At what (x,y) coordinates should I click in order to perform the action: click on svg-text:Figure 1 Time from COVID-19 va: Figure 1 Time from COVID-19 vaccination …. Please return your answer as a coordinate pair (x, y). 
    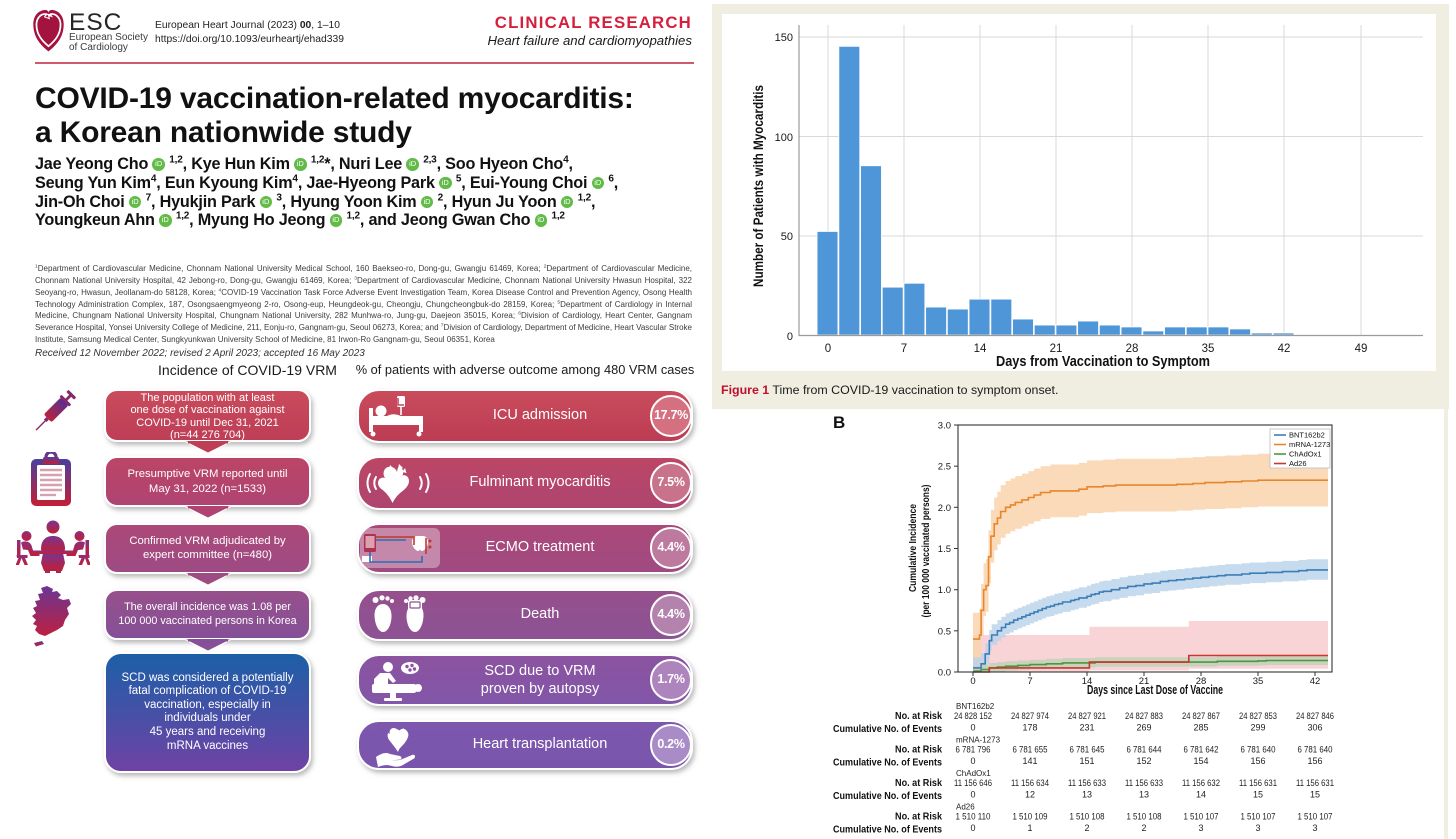
    Looking at the image, I should click on (889, 390).